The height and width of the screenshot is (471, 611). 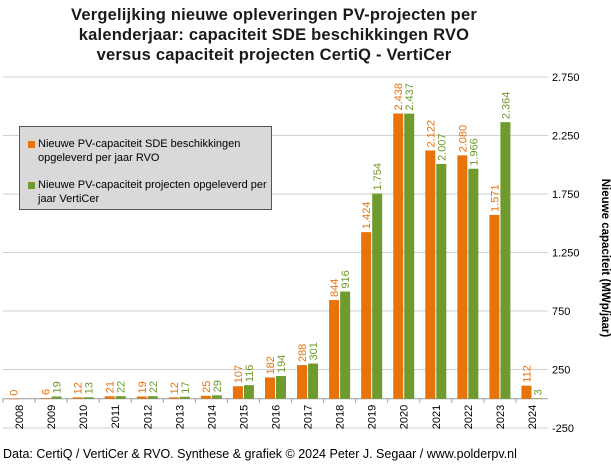 I want to click on data-label-verticer: 13, so click(x=90, y=388).